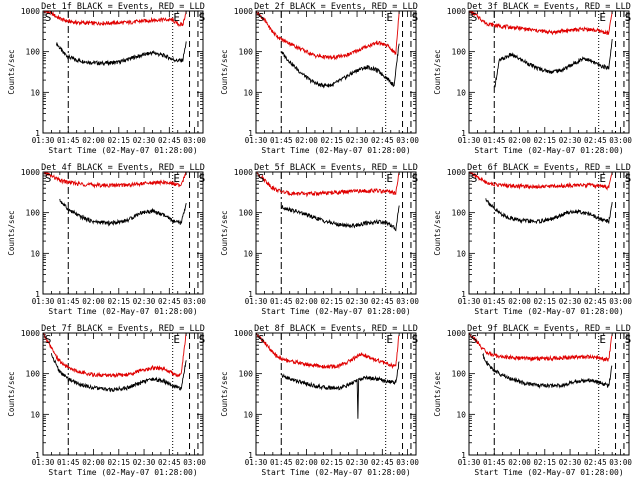 The image size is (640, 480). I want to click on panel-title: Det 8f BLACK = Events, RED = LLD, so click(336, 329).